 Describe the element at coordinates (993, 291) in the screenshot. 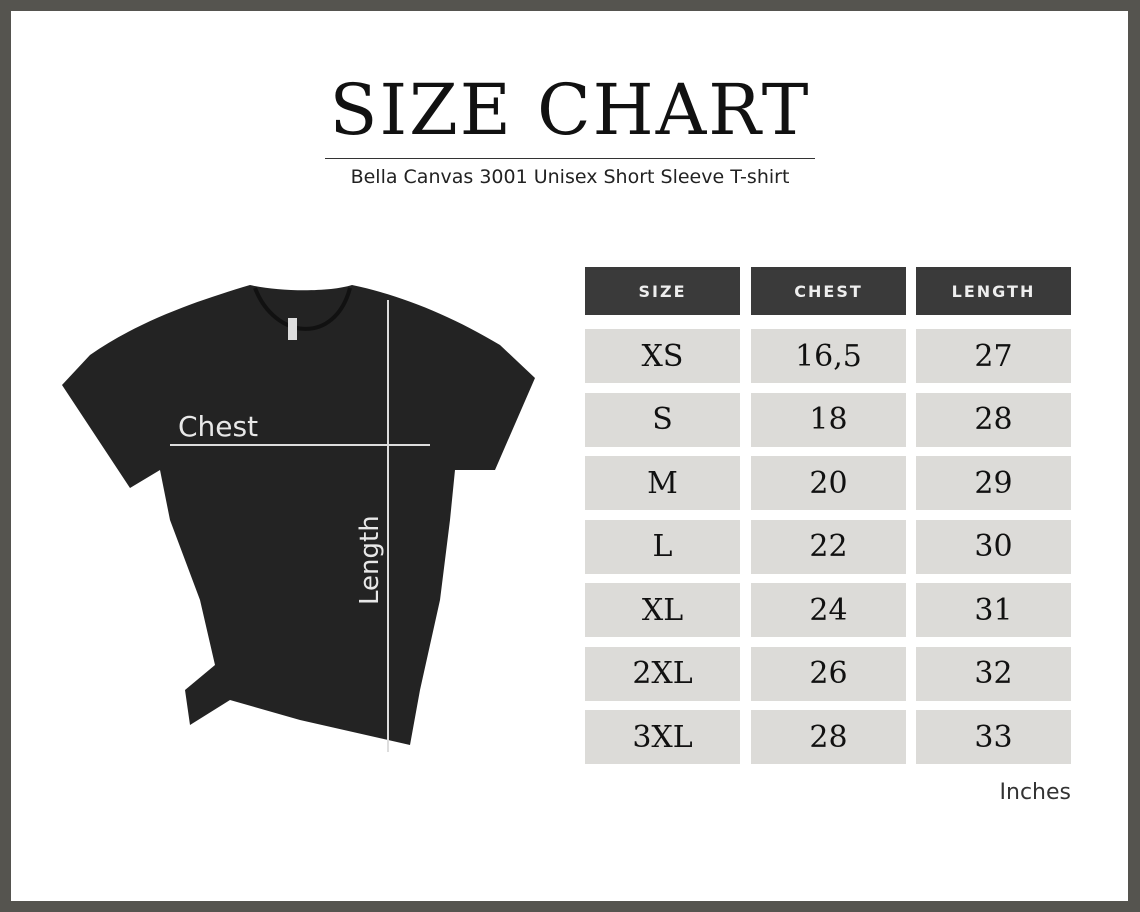

I see `header-length: LENGTH` at that location.